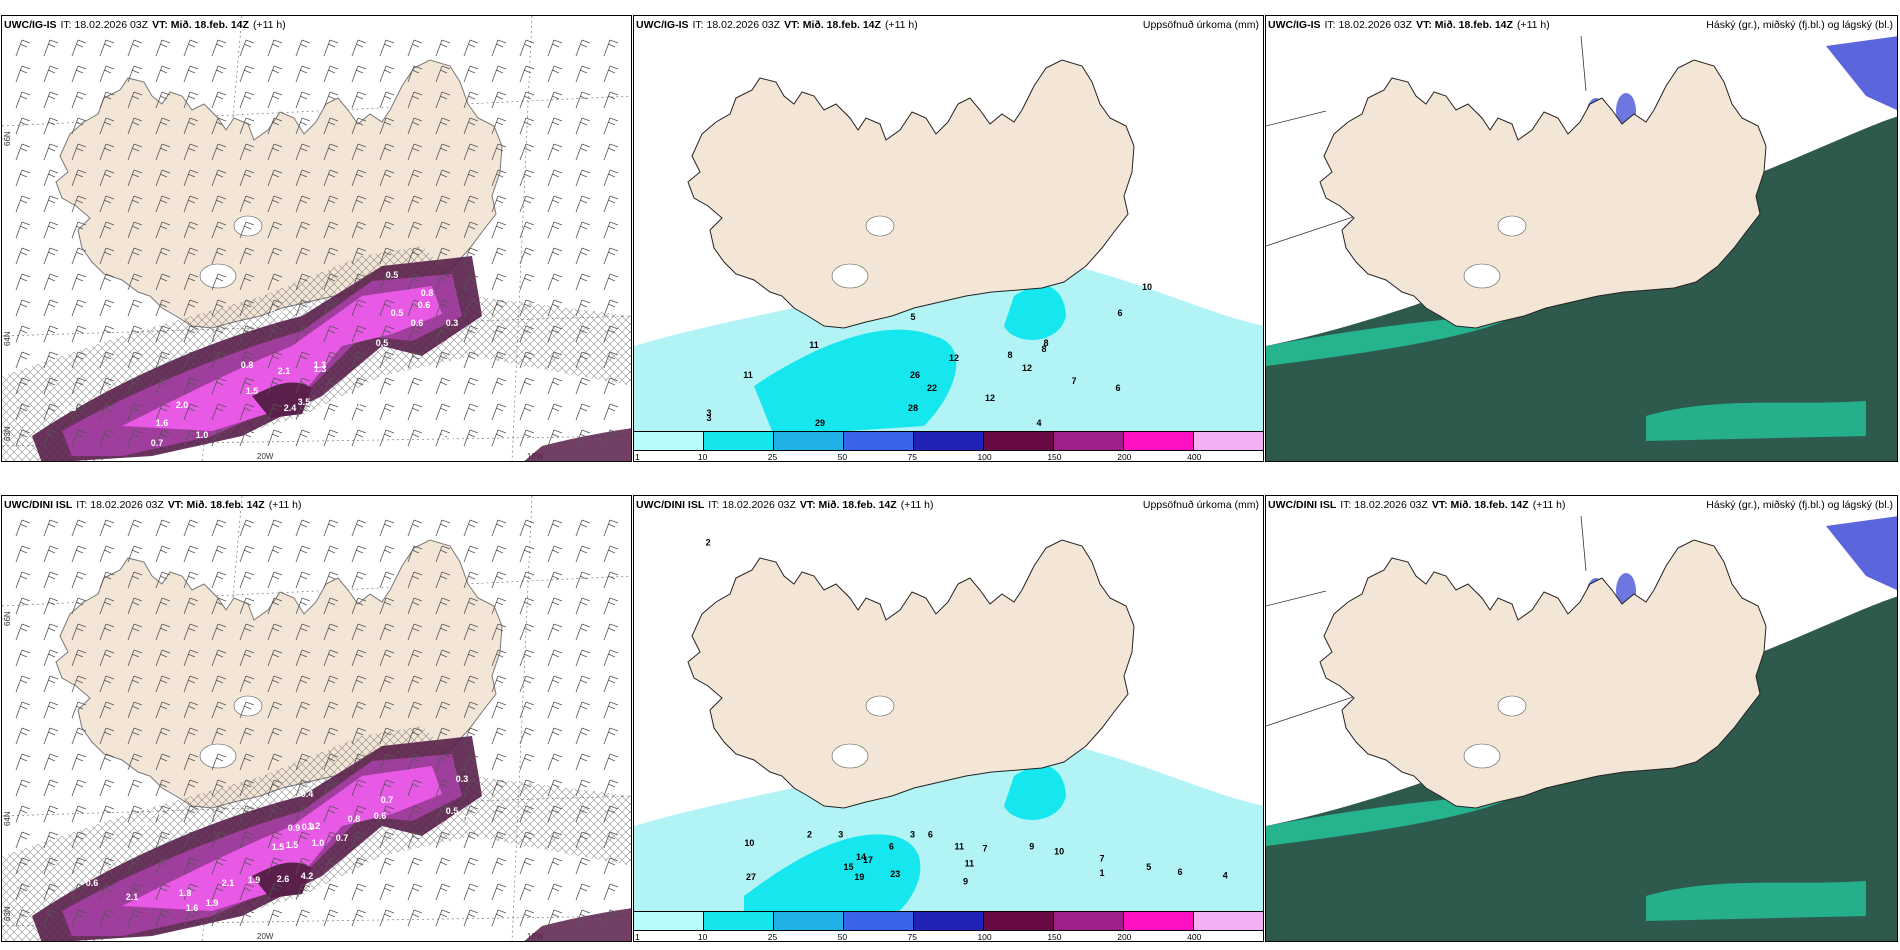 The width and height of the screenshot is (1900, 950). Describe the element at coordinates (290, 408) in the screenshot. I see `contour-value-label: 2.4` at that location.